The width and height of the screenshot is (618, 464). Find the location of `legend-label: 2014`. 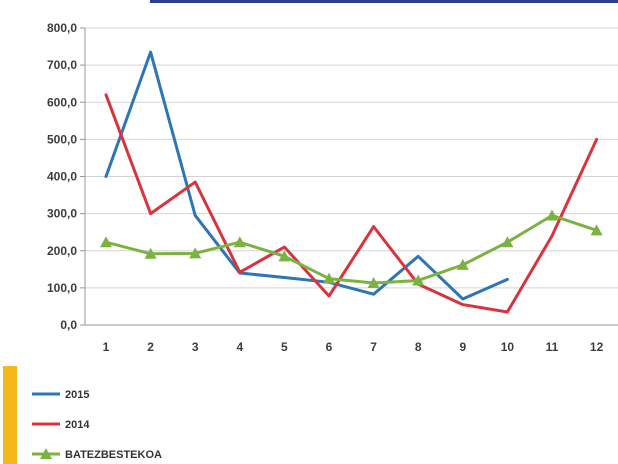

legend-label: 2014 is located at coordinates (77, 425).